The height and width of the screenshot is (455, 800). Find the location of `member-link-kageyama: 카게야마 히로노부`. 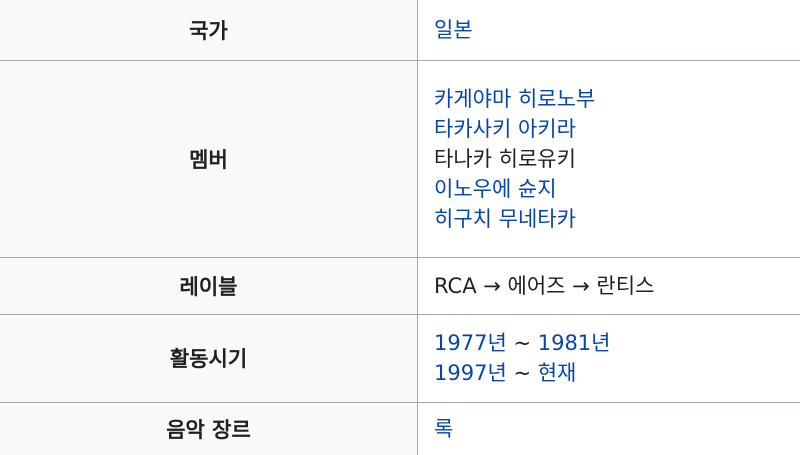

member-link-kageyama: 카게야마 히로노부 is located at coordinates (515, 98).